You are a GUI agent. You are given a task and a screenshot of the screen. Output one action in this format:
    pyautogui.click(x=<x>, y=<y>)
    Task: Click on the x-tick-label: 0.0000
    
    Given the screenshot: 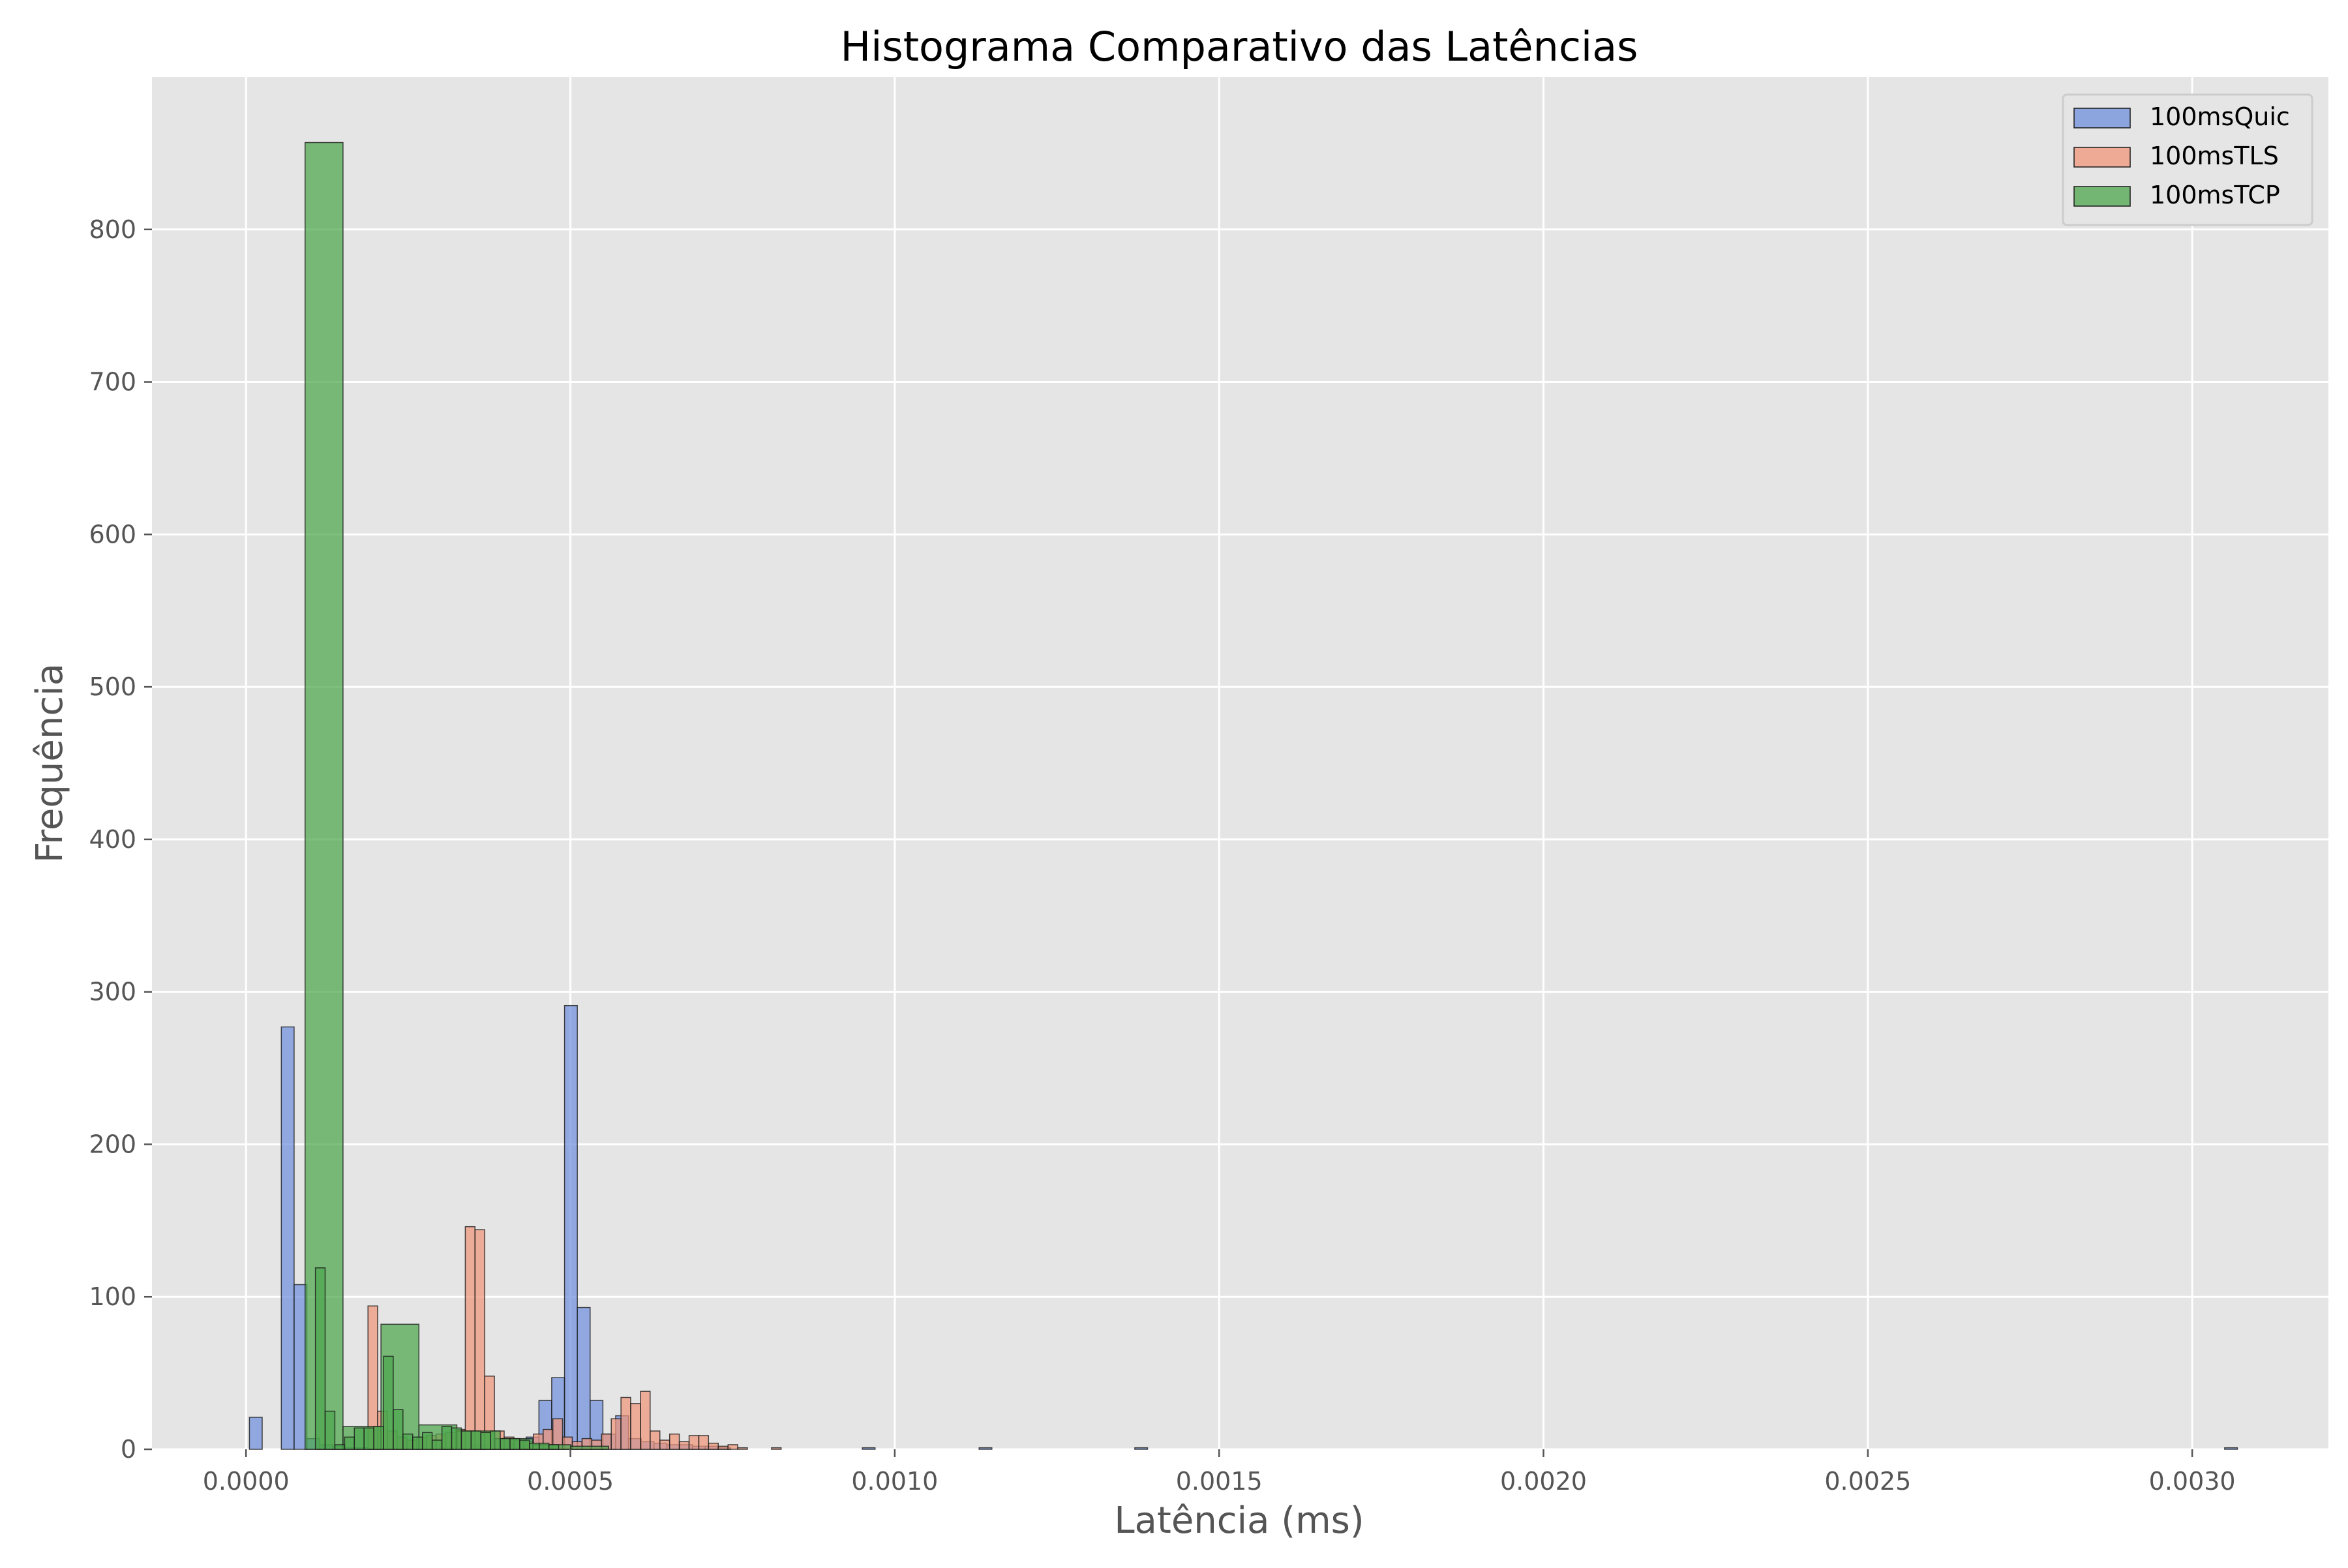 What is the action you would take?
    pyautogui.click(x=247, y=1481)
    